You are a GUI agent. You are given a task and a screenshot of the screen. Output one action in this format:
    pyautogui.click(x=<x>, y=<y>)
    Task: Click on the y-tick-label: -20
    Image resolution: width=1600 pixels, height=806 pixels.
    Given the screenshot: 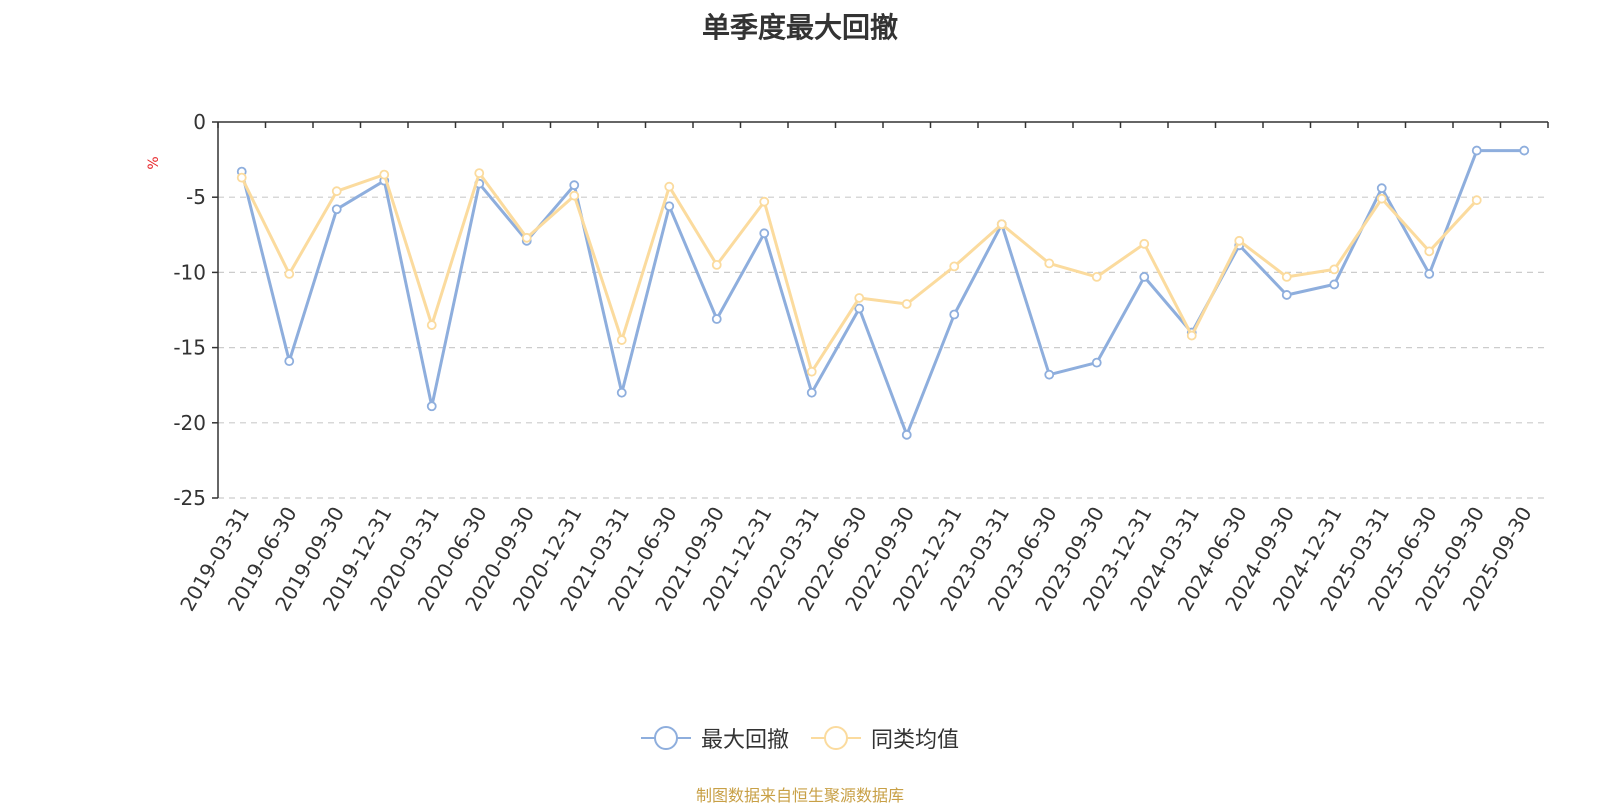 What is the action you would take?
    pyautogui.click(x=189, y=423)
    